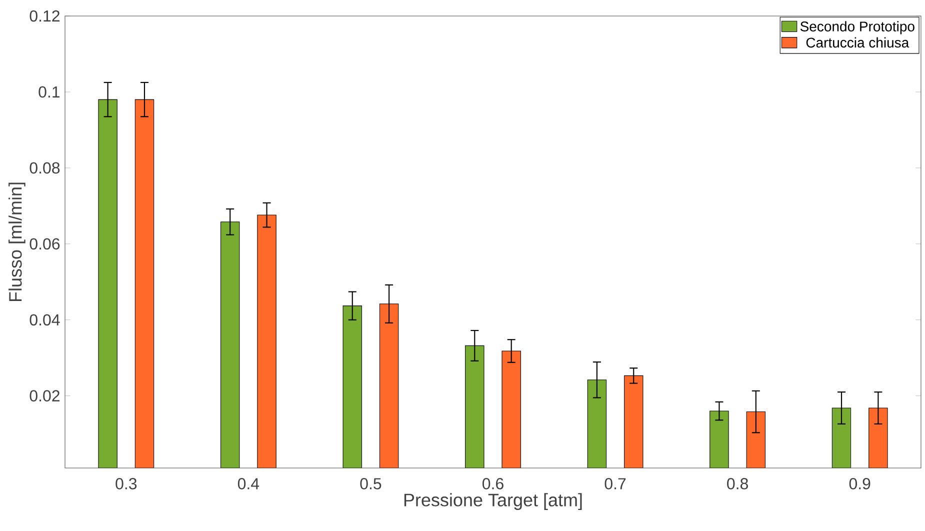 The height and width of the screenshot is (531, 925). Describe the element at coordinates (493, 501) in the screenshot. I see `x-axis-title: Pressione Target [atm]` at that location.